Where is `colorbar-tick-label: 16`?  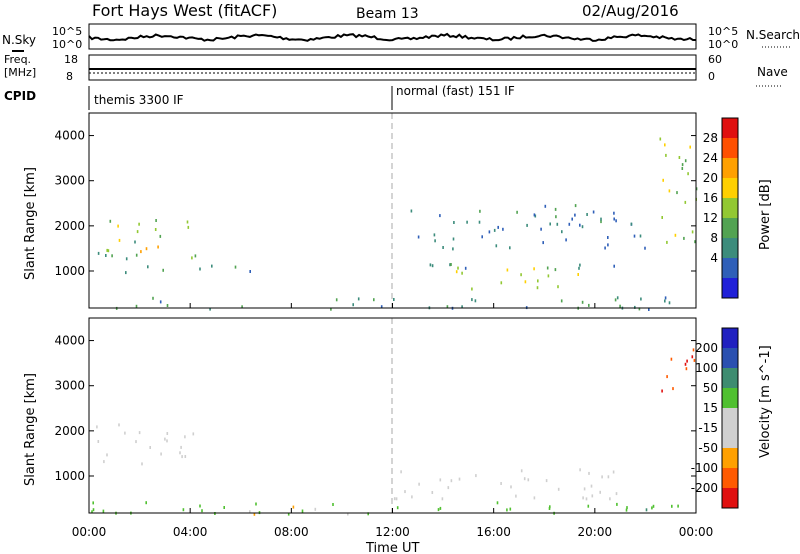
colorbar-tick-label: 16 is located at coordinates (710, 198).